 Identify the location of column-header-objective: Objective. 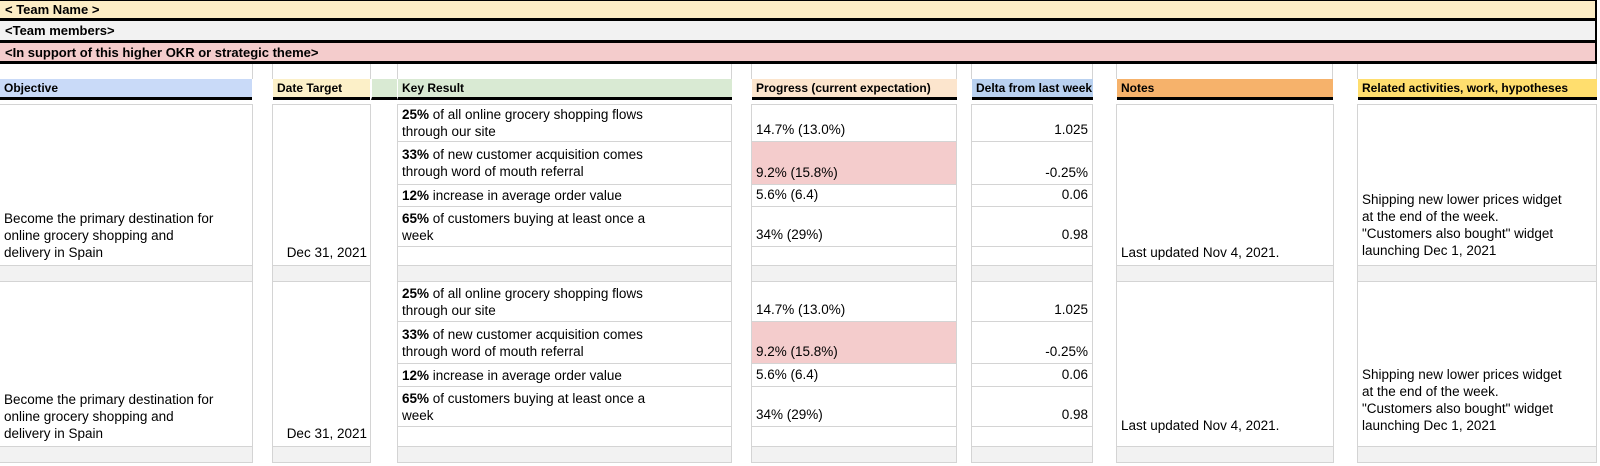
(126, 89).